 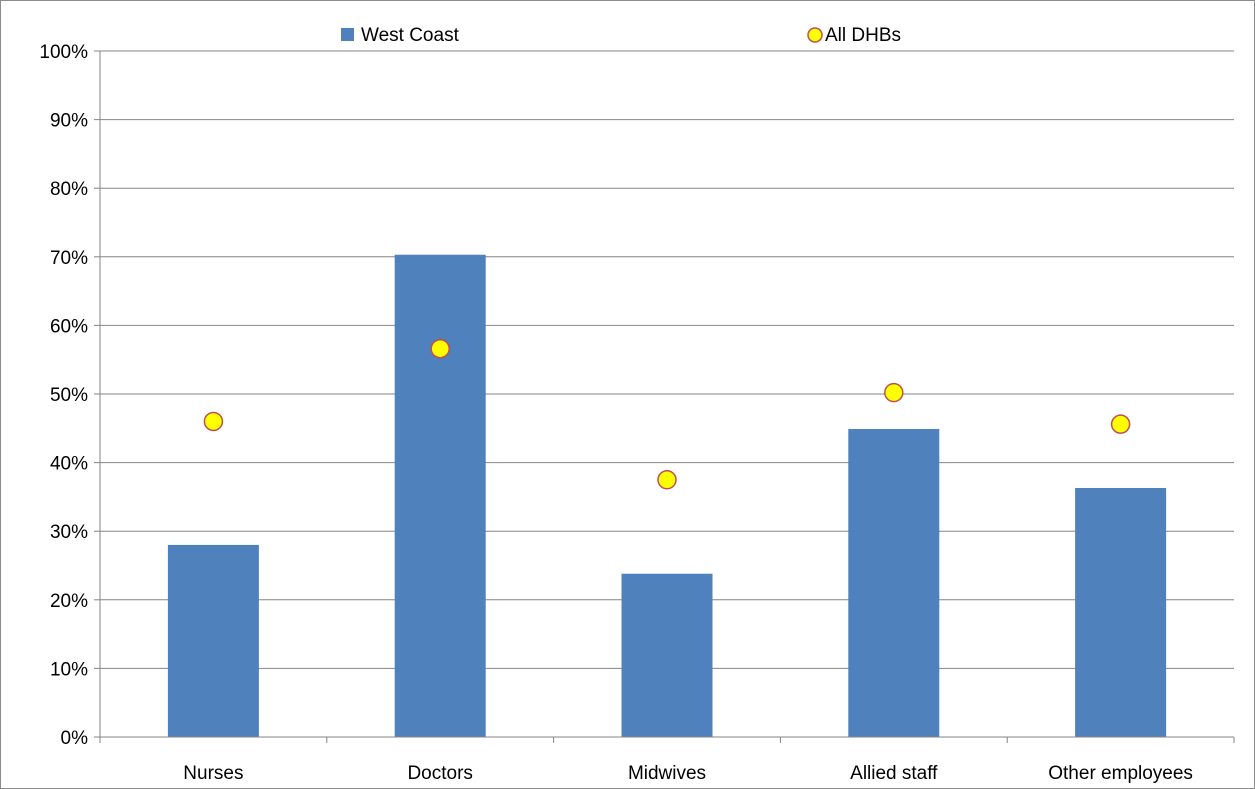 I want to click on markers, so click(x=667, y=414).